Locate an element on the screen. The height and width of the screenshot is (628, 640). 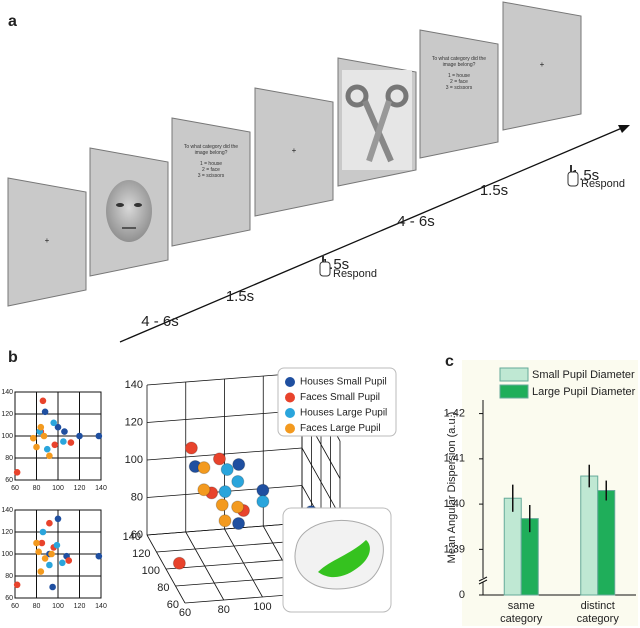
legend-label: Houses Small Pupil is located at coordinates (343, 382).